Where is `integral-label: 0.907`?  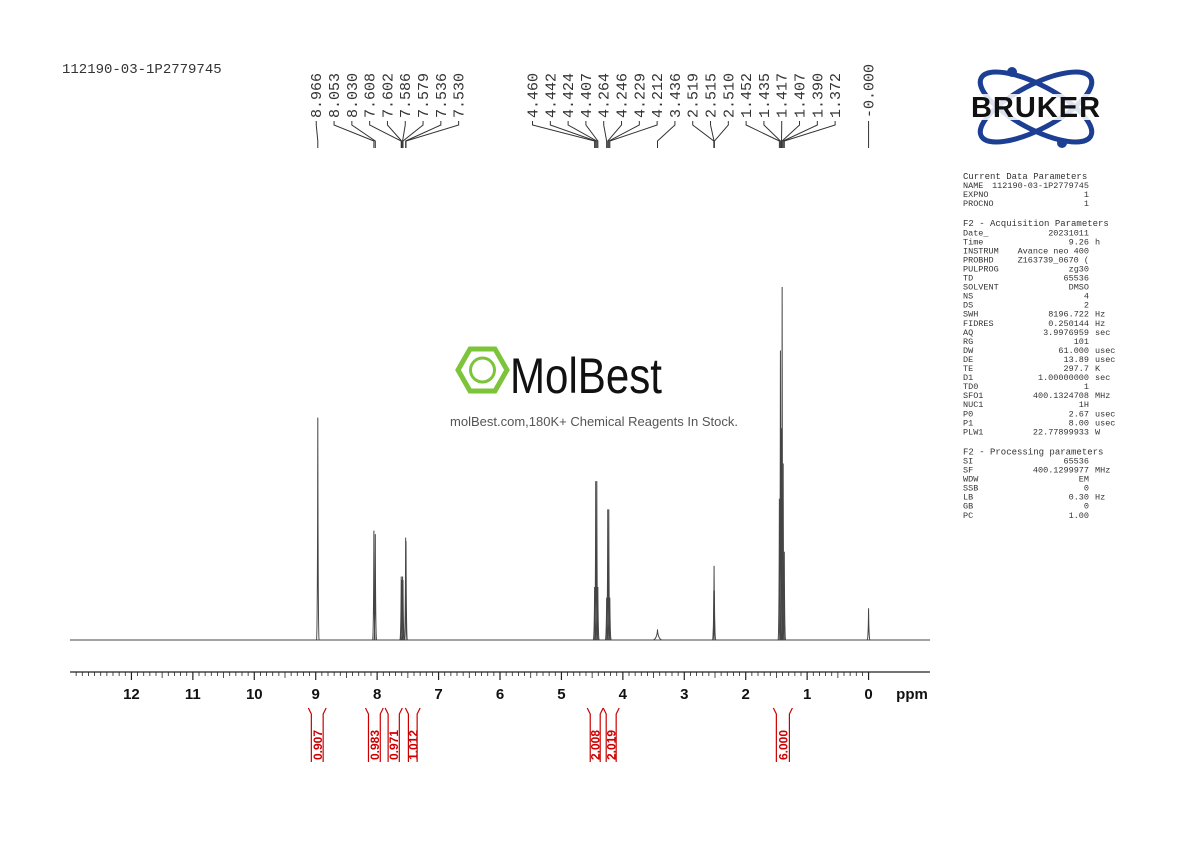
integral-label: 0.907 is located at coordinates (318, 745).